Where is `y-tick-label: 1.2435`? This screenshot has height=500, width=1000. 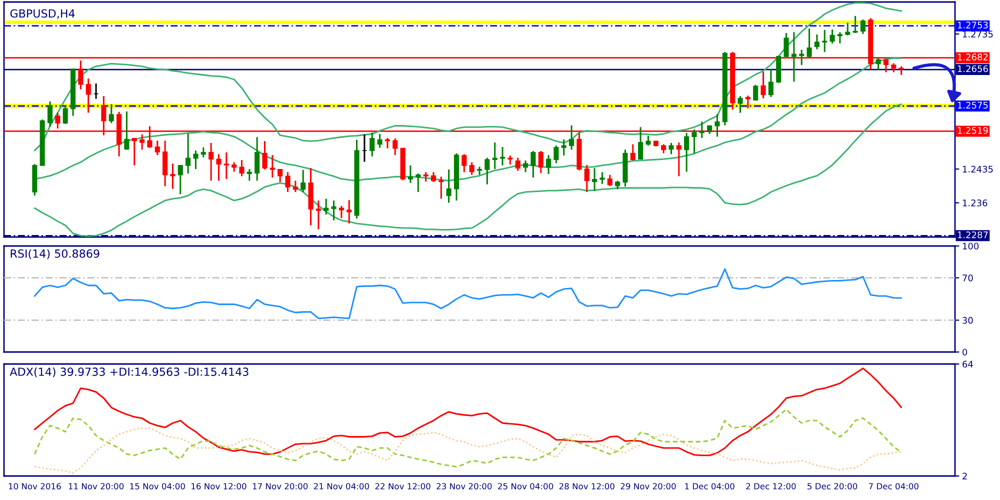
y-tick-label: 1.2435 is located at coordinates (977, 169).